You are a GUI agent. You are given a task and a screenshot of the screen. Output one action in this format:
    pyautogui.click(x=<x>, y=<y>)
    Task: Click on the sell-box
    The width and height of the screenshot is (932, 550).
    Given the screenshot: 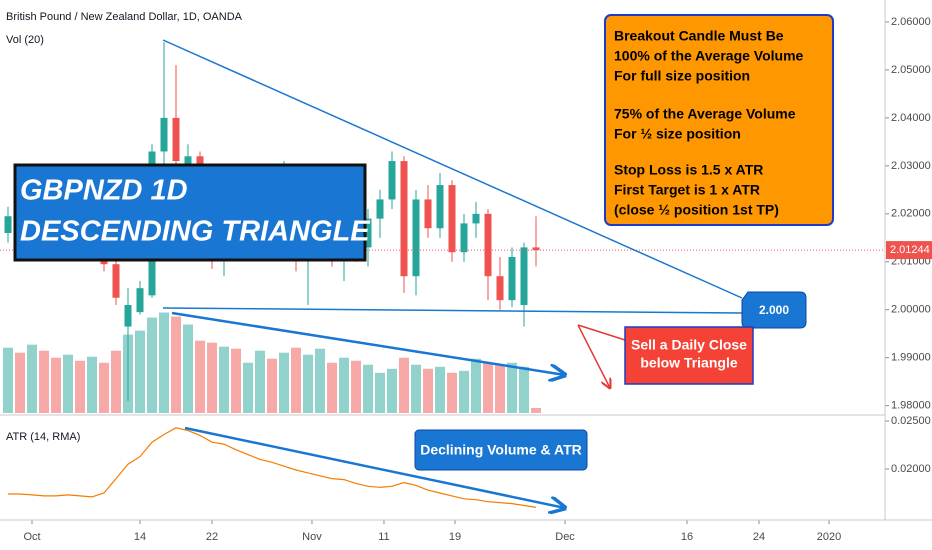 What is the action you would take?
    pyautogui.click(x=689, y=355)
    